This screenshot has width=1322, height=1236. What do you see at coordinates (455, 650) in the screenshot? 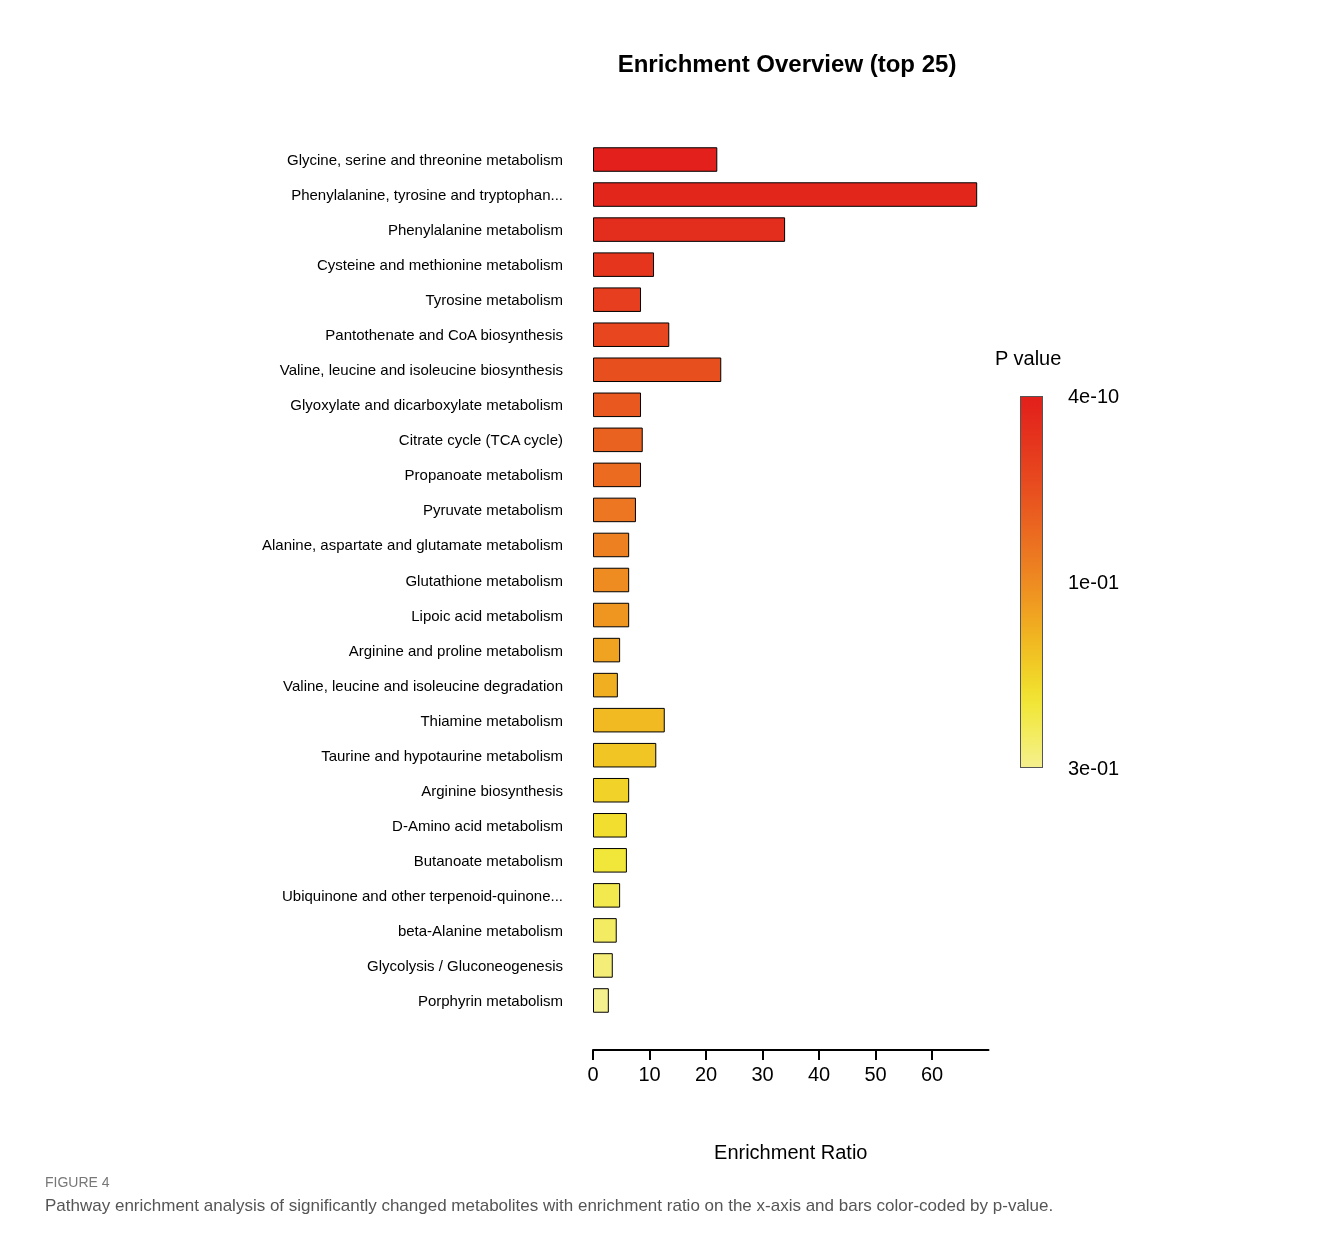
I see `y-tick-label: Arginine and proline metabolism` at bounding box center [455, 650].